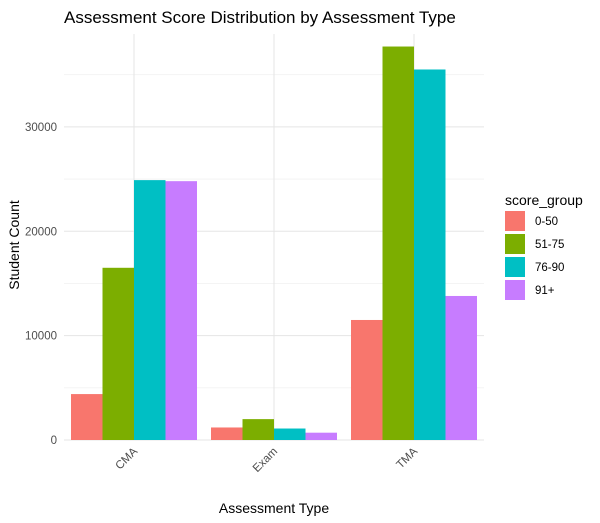  Describe the element at coordinates (461, 367) in the screenshot. I see `bar-tma-91plus` at that location.